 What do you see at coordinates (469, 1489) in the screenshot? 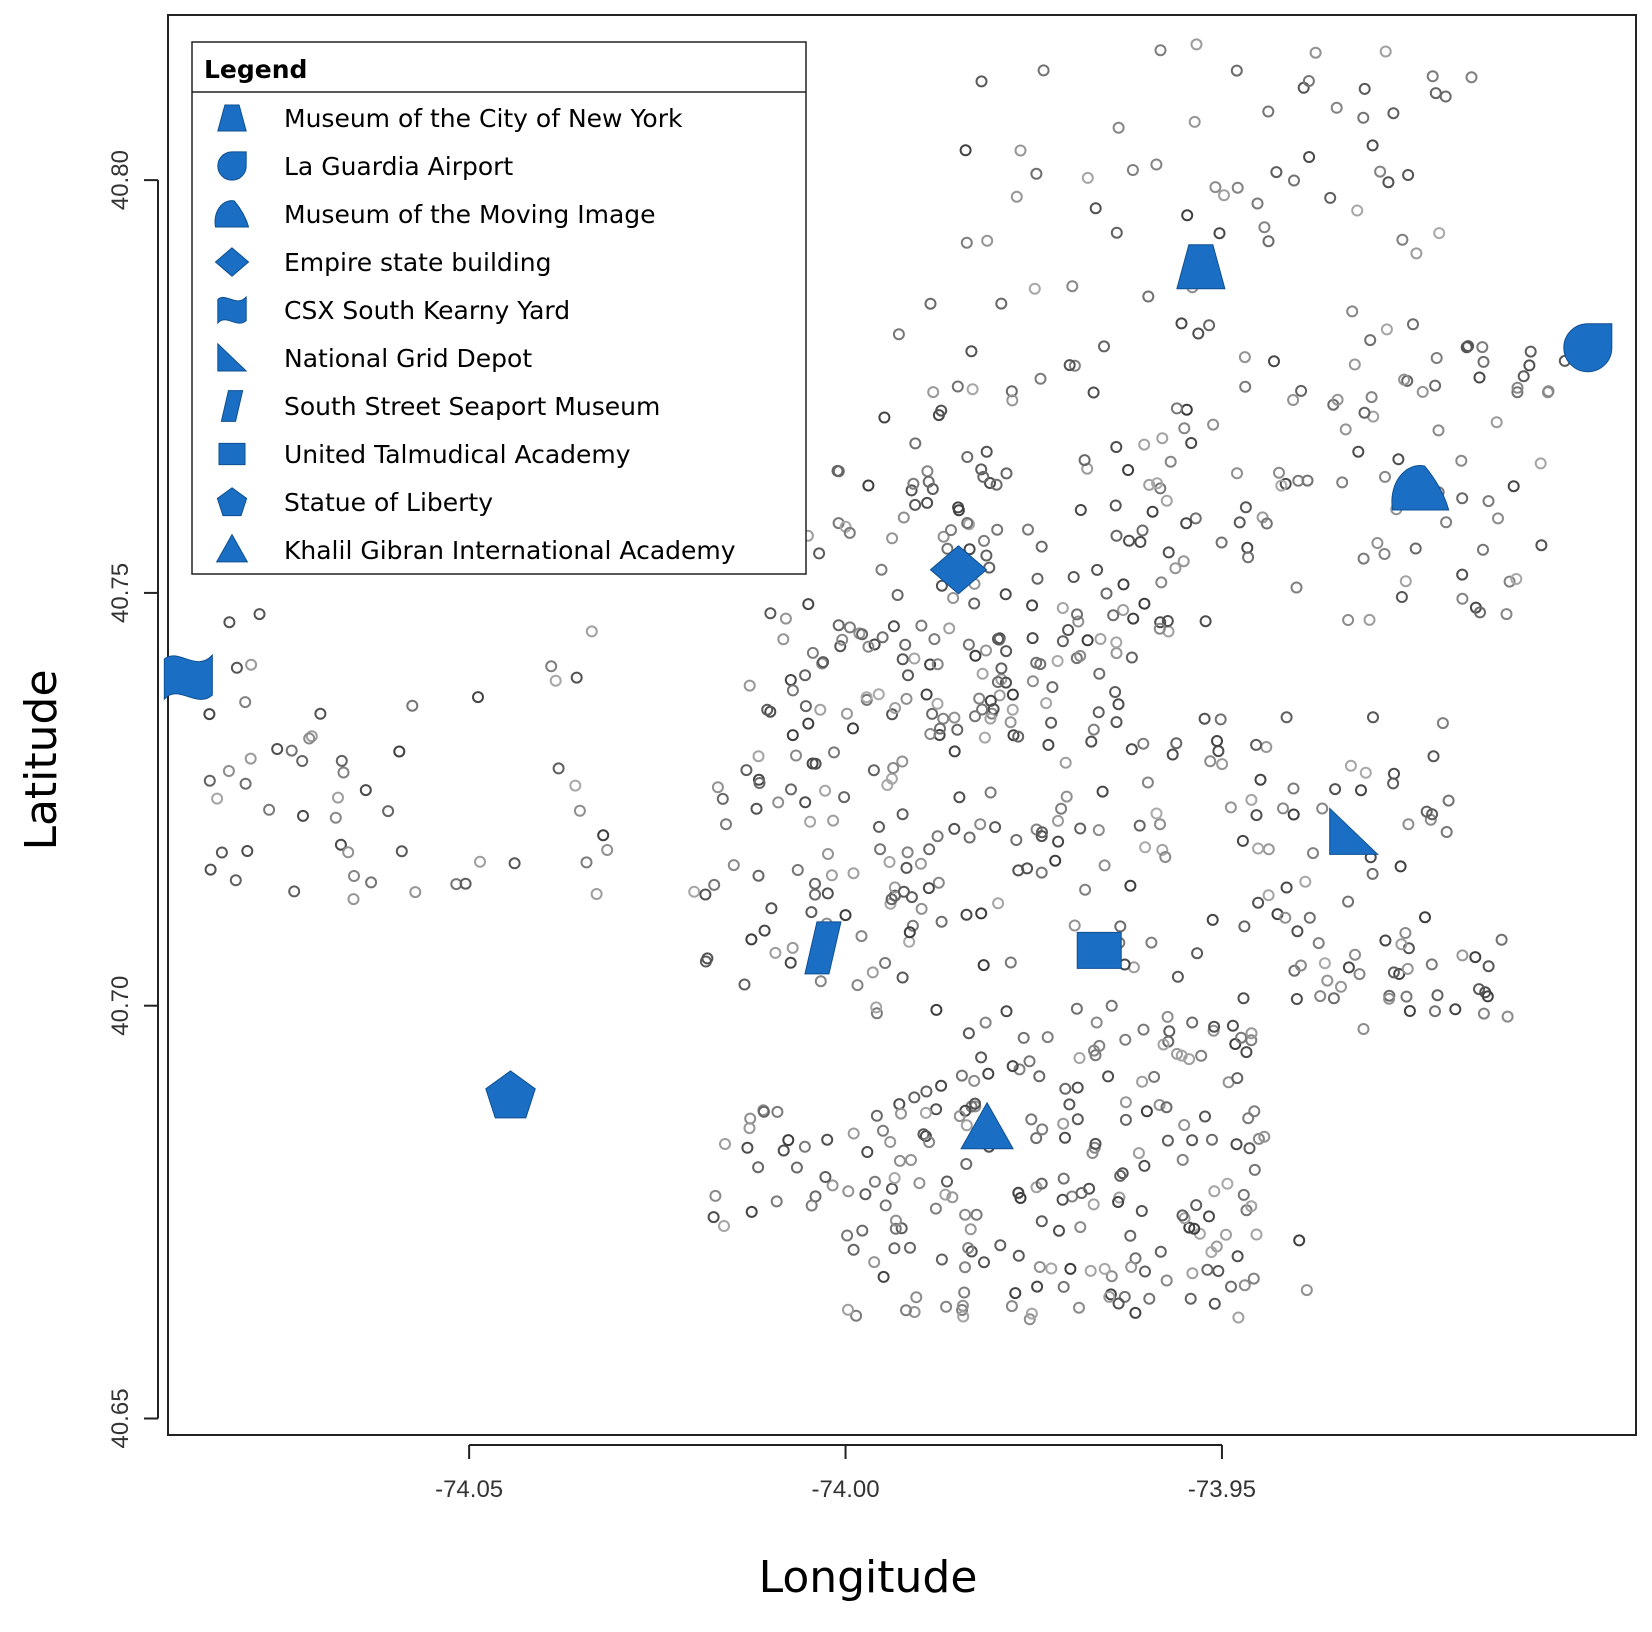
I see `x-tick-label: -74.05` at bounding box center [469, 1489].